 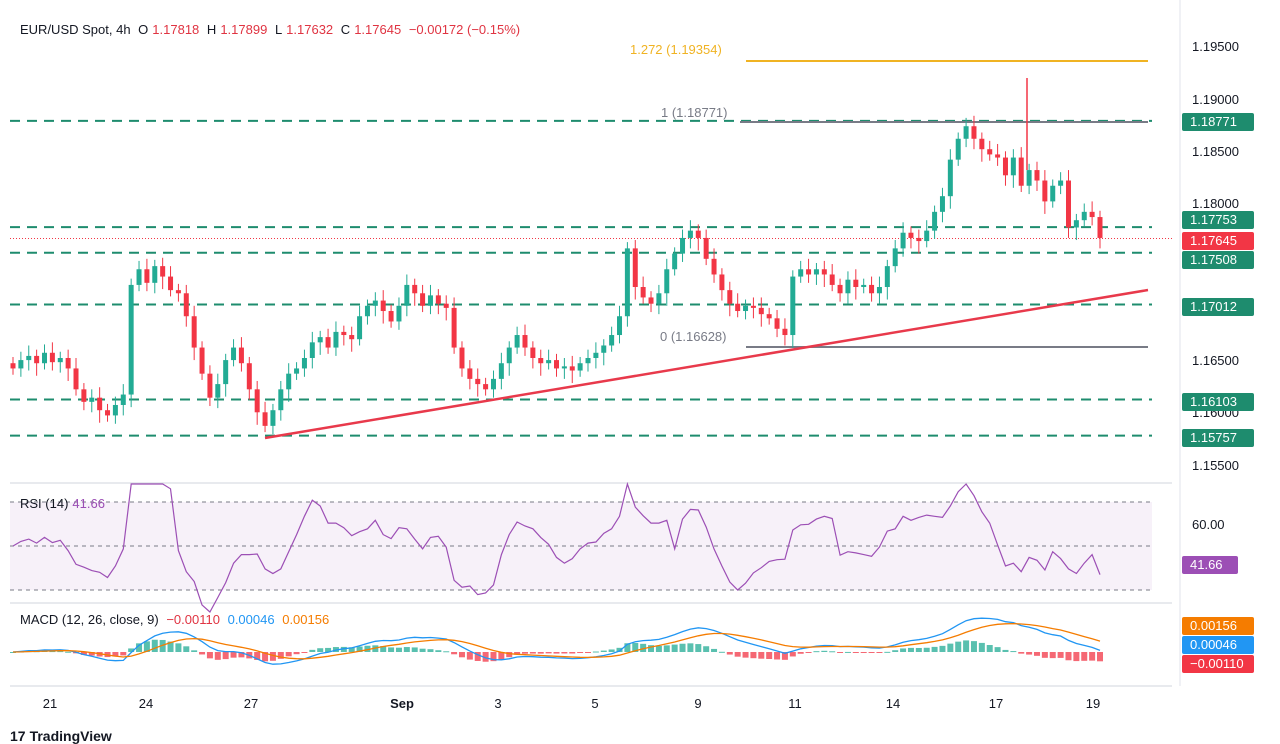 What do you see at coordinates (306, 619) in the screenshot?
I see `macd-signal-value: 0.00156` at bounding box center [306, 619].